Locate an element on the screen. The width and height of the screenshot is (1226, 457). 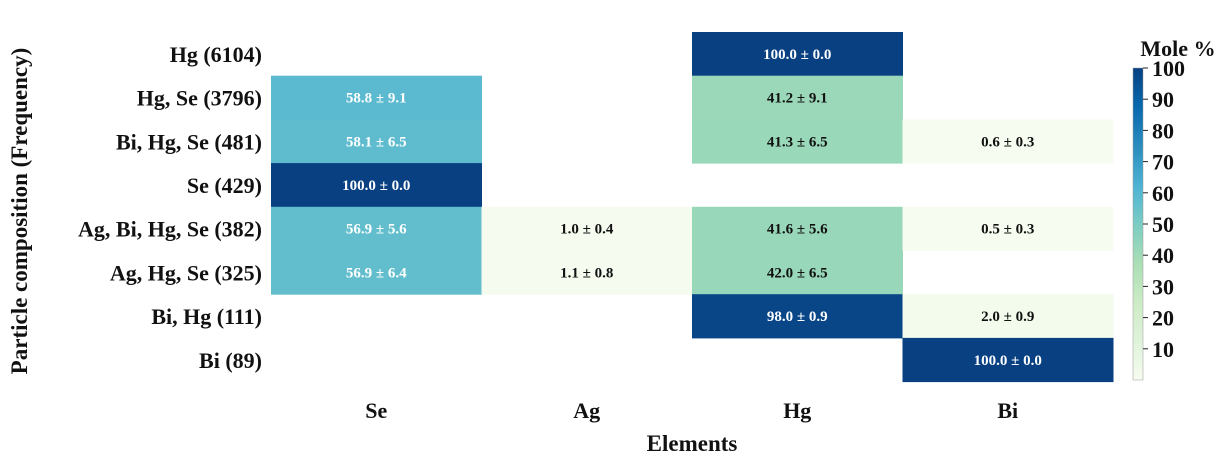
x-tick-label: Ag is located at coordinates (586, 410).